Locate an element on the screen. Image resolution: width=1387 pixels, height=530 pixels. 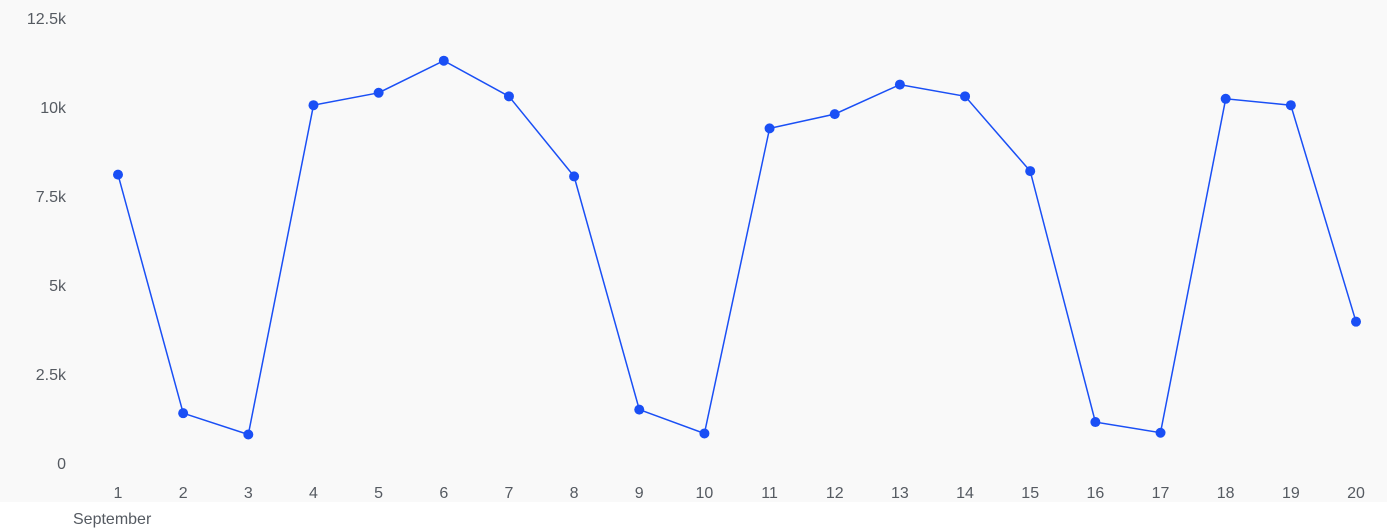
x-axis: 1 2 3 4 5 6 7 8 9 10 11 12 13 14 15 16 17 18 19 20 is located at coordinates (739, 493).